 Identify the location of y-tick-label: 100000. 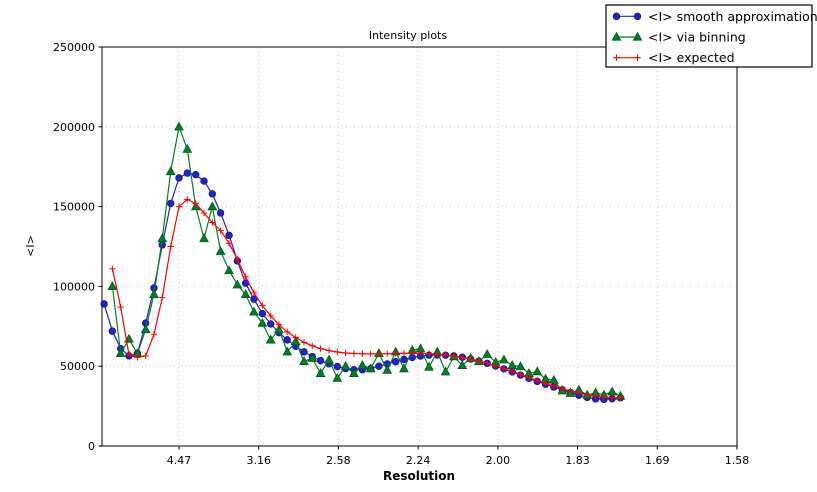
(74, 286).